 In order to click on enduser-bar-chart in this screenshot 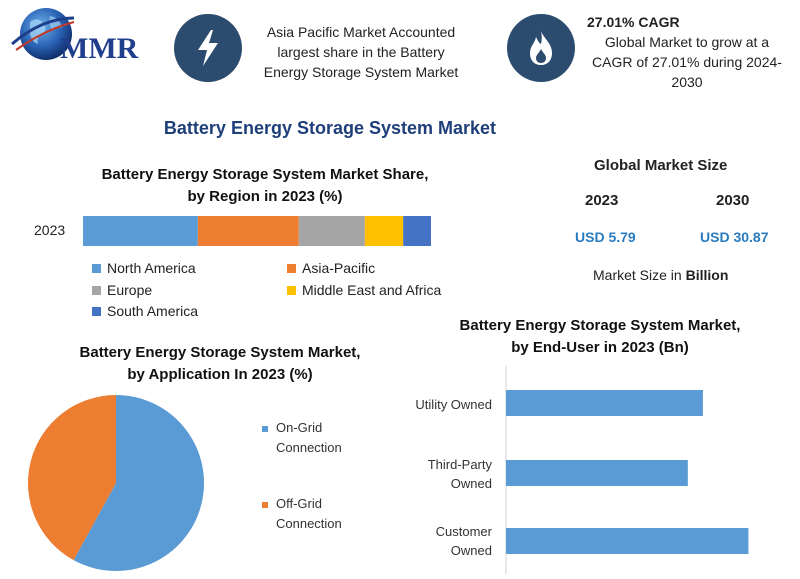, I will do `click(627, 470)`.